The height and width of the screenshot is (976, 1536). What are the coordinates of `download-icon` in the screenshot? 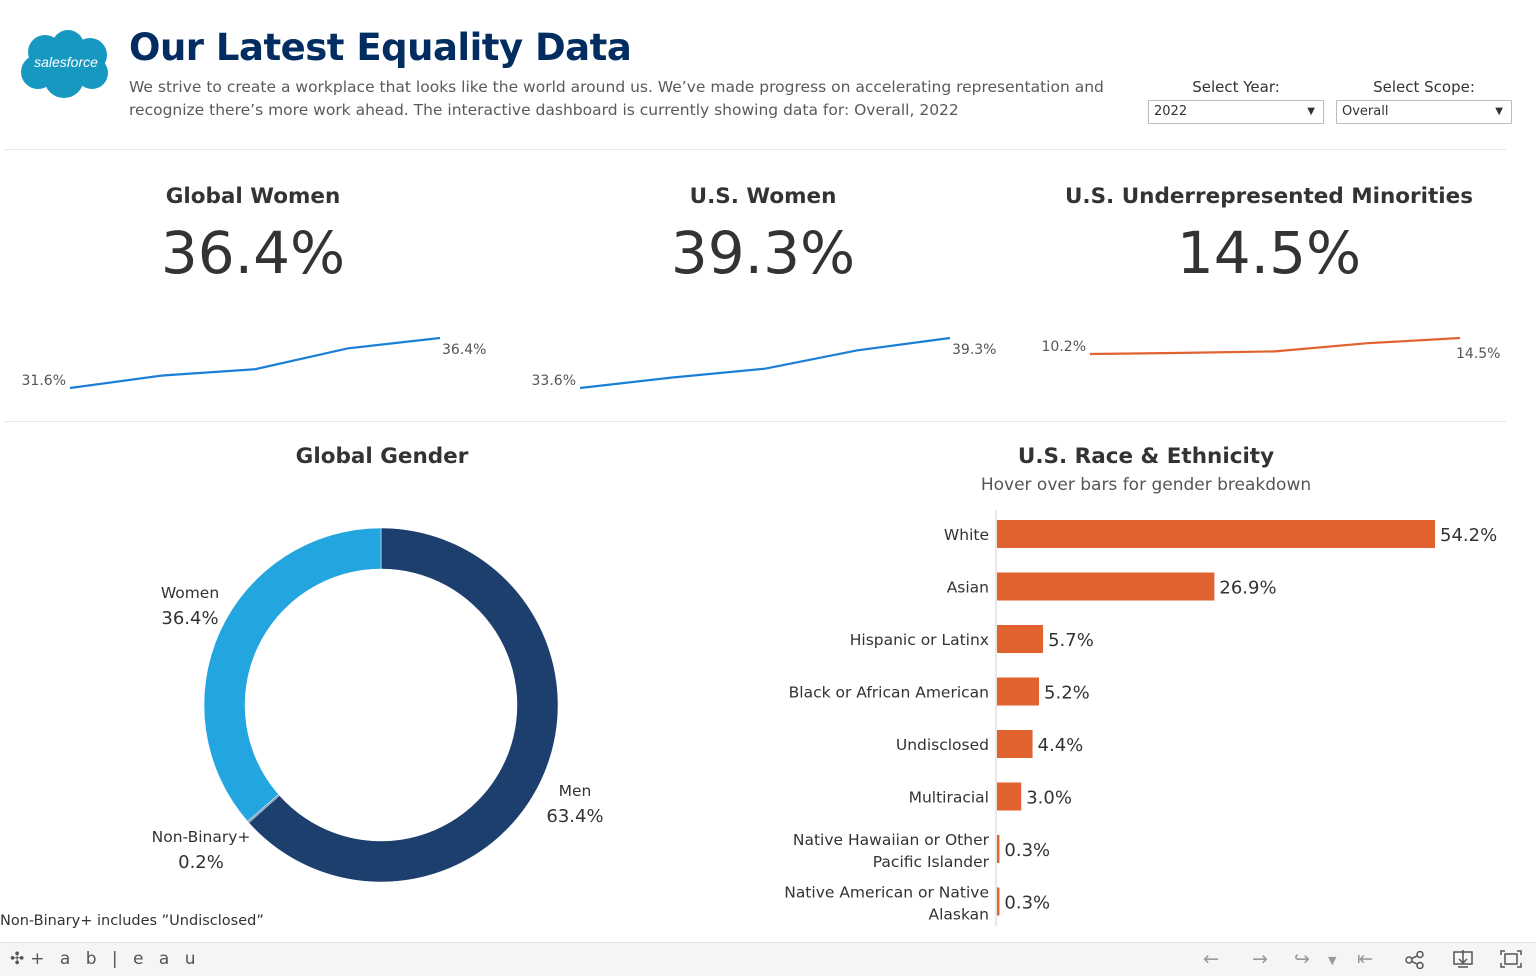 It's located at (1463, 959).